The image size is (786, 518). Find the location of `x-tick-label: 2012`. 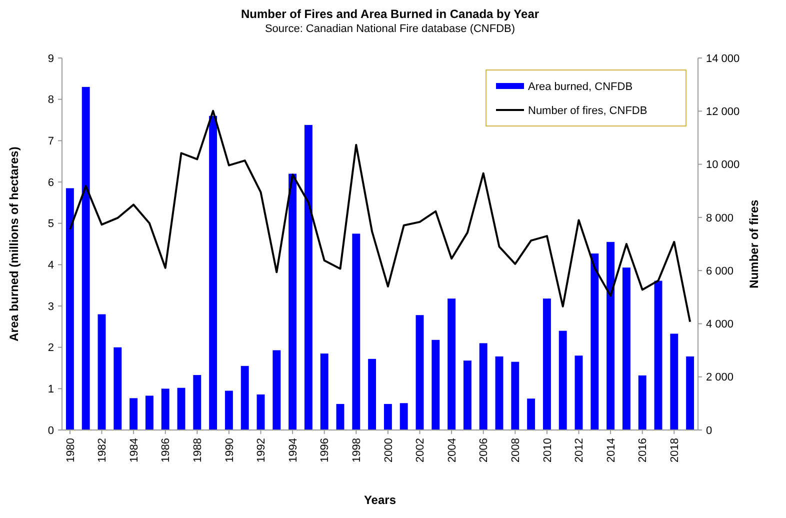

x-tick-label: 2012 is located at coordinates (580, 450).